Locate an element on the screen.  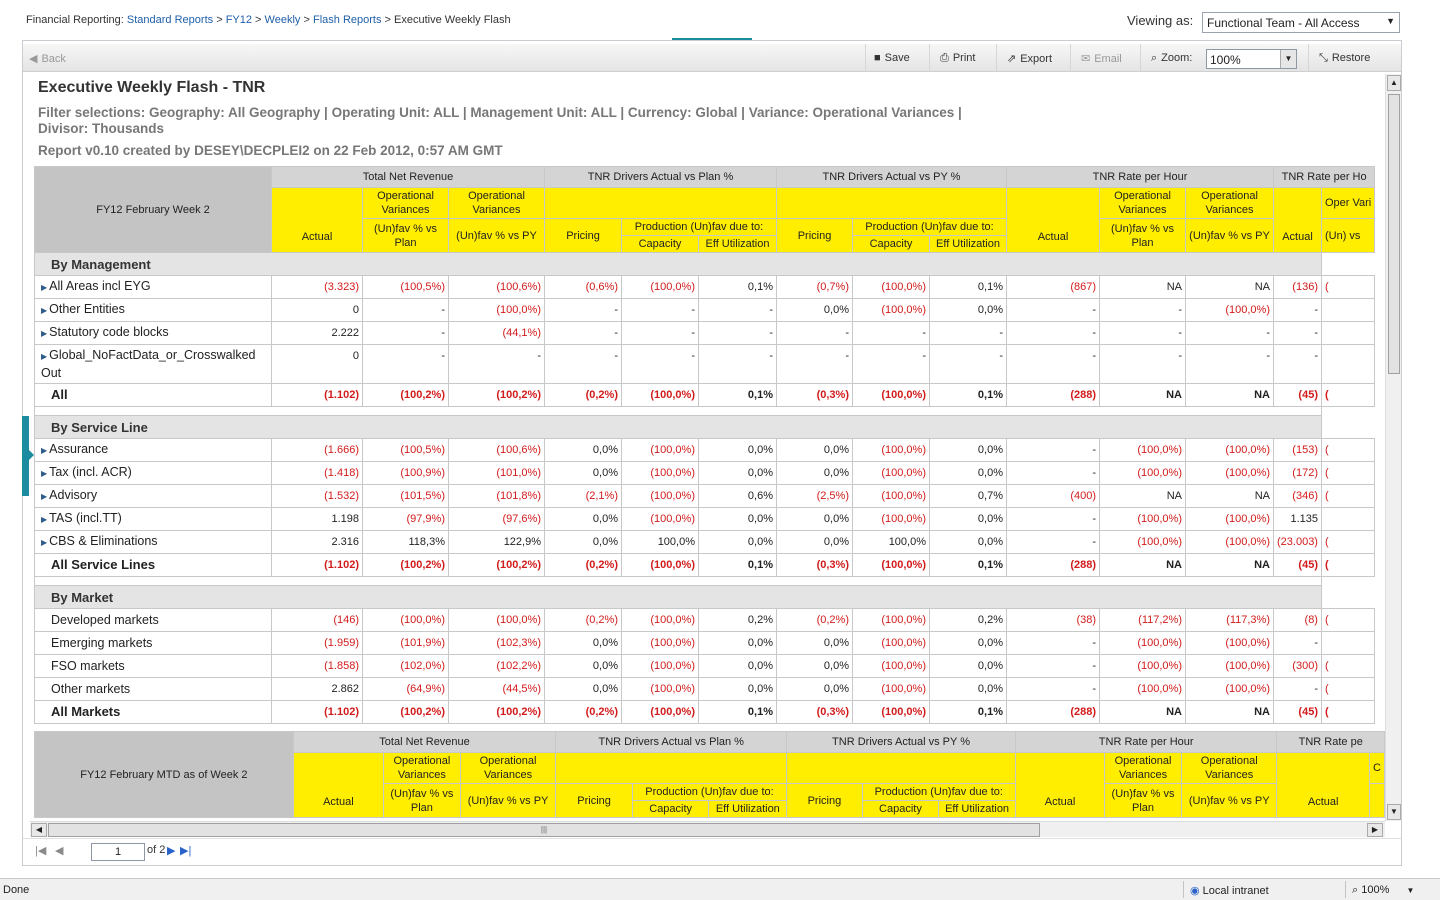
row-label: ▶ Other Entities is located at coordinates (153, 310).